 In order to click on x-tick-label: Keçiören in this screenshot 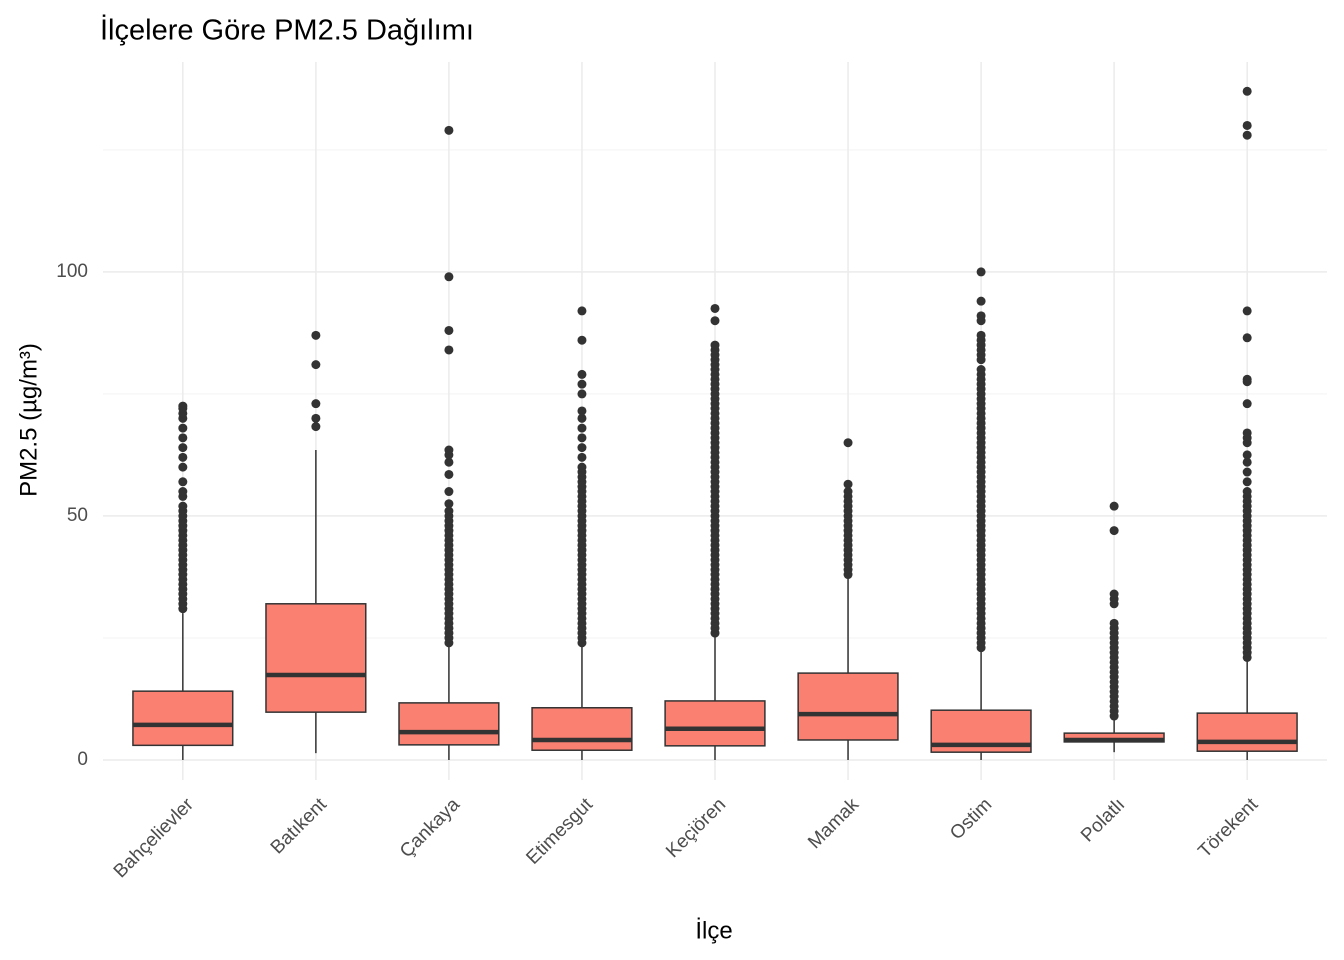, I will do `click(696, 828)`.